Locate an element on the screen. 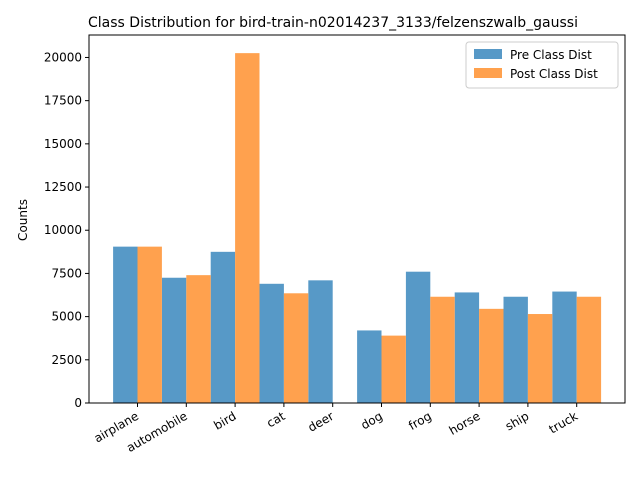  y-axis: 0 2500 5000 7500 10000 12500 15000 17500 20000 is located at coordinates (66, 230).